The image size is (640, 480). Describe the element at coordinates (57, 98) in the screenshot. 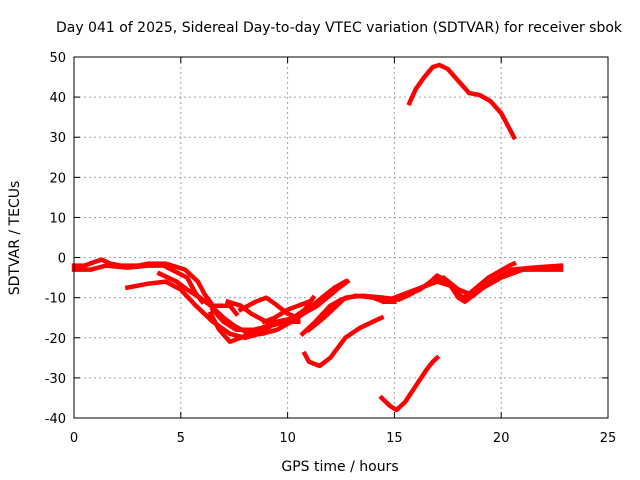

I see `y-tick-label: 40` at that location.